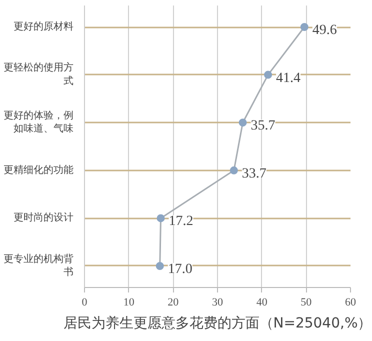 The image size is (372, 341). I want to click on x-tick-label: 50, so click(306, 302).